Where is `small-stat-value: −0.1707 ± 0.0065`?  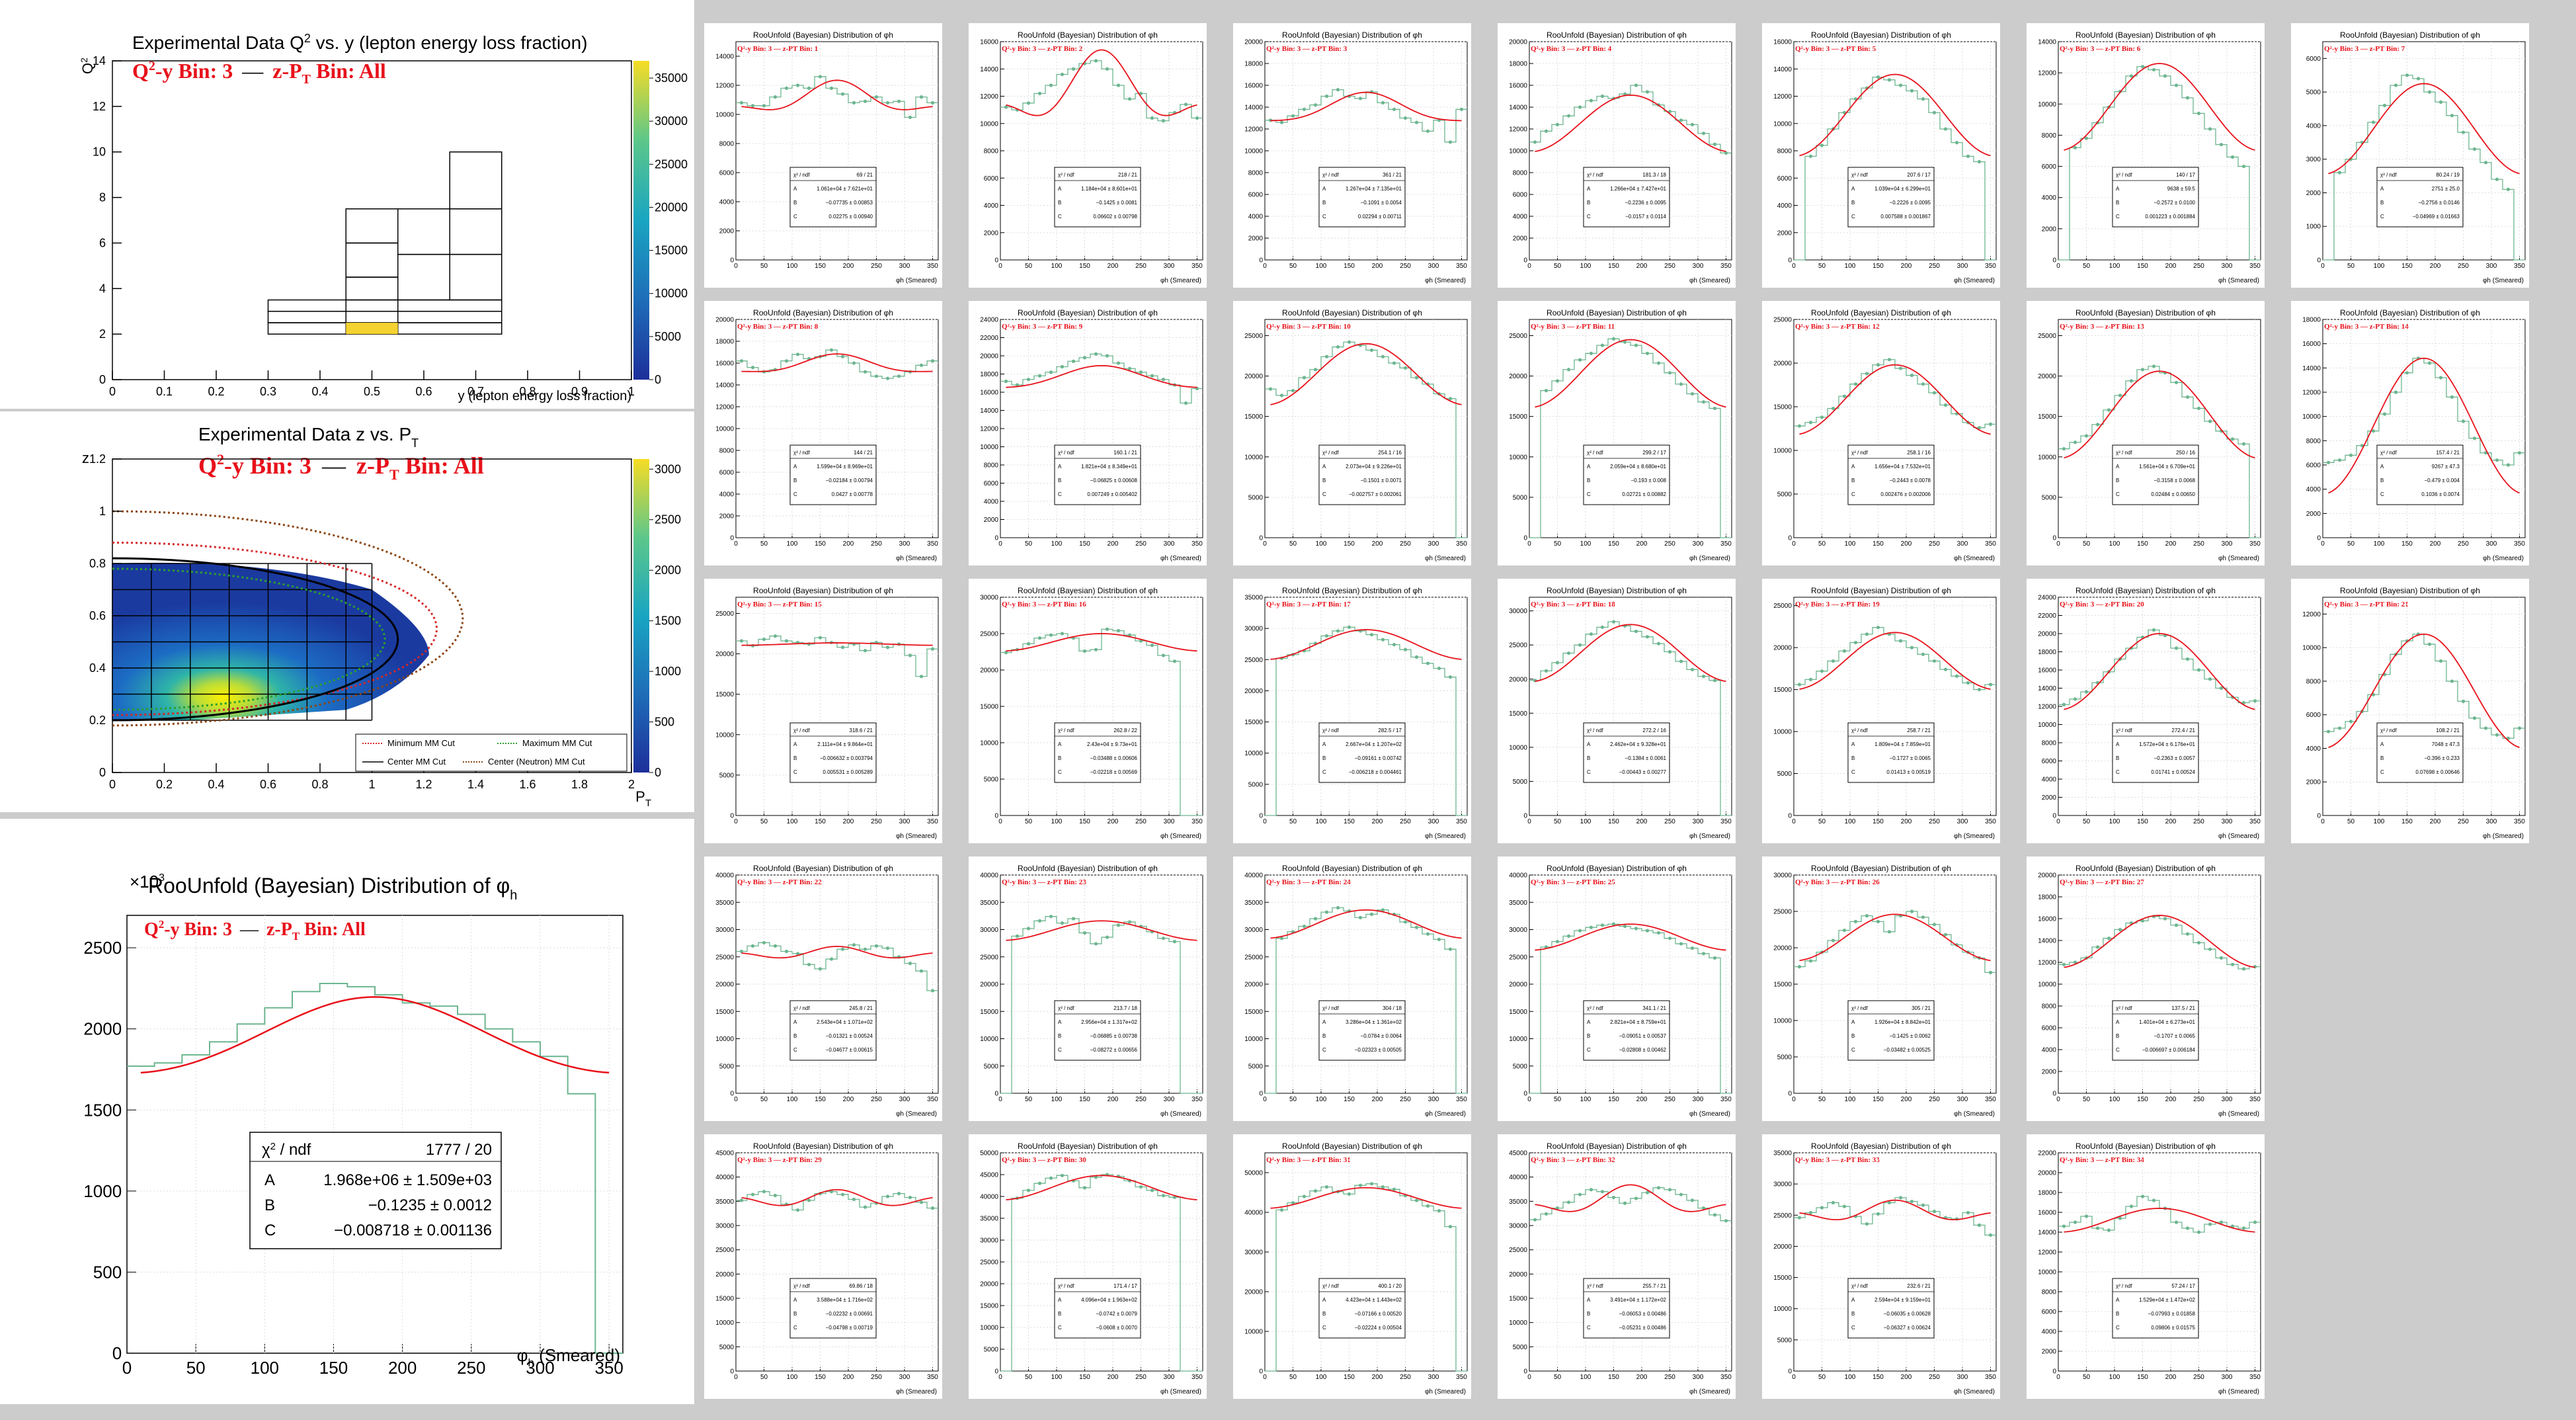 small-stat-value: −0.1707 ± 0.0065 is located at coordinates (2175, 1036).